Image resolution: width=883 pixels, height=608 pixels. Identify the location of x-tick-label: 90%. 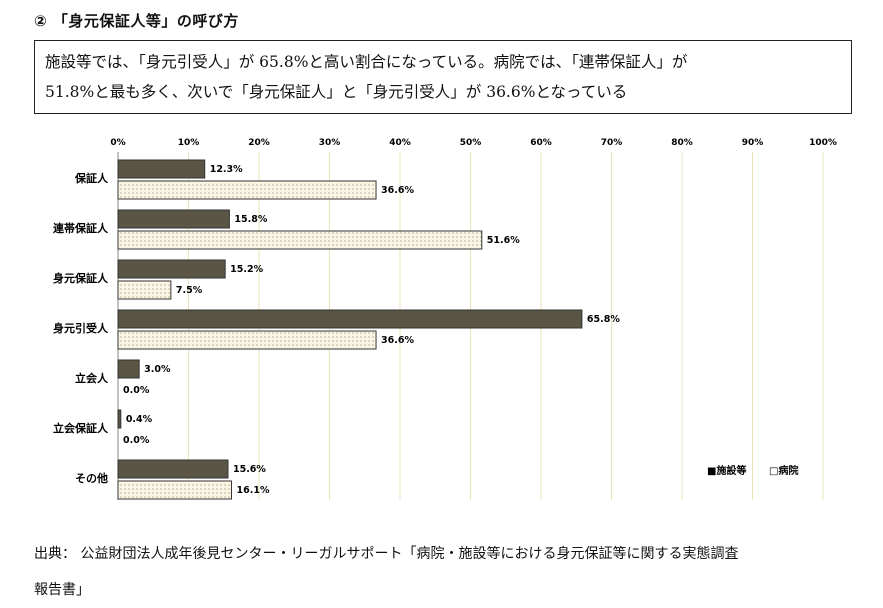
(753, 143).